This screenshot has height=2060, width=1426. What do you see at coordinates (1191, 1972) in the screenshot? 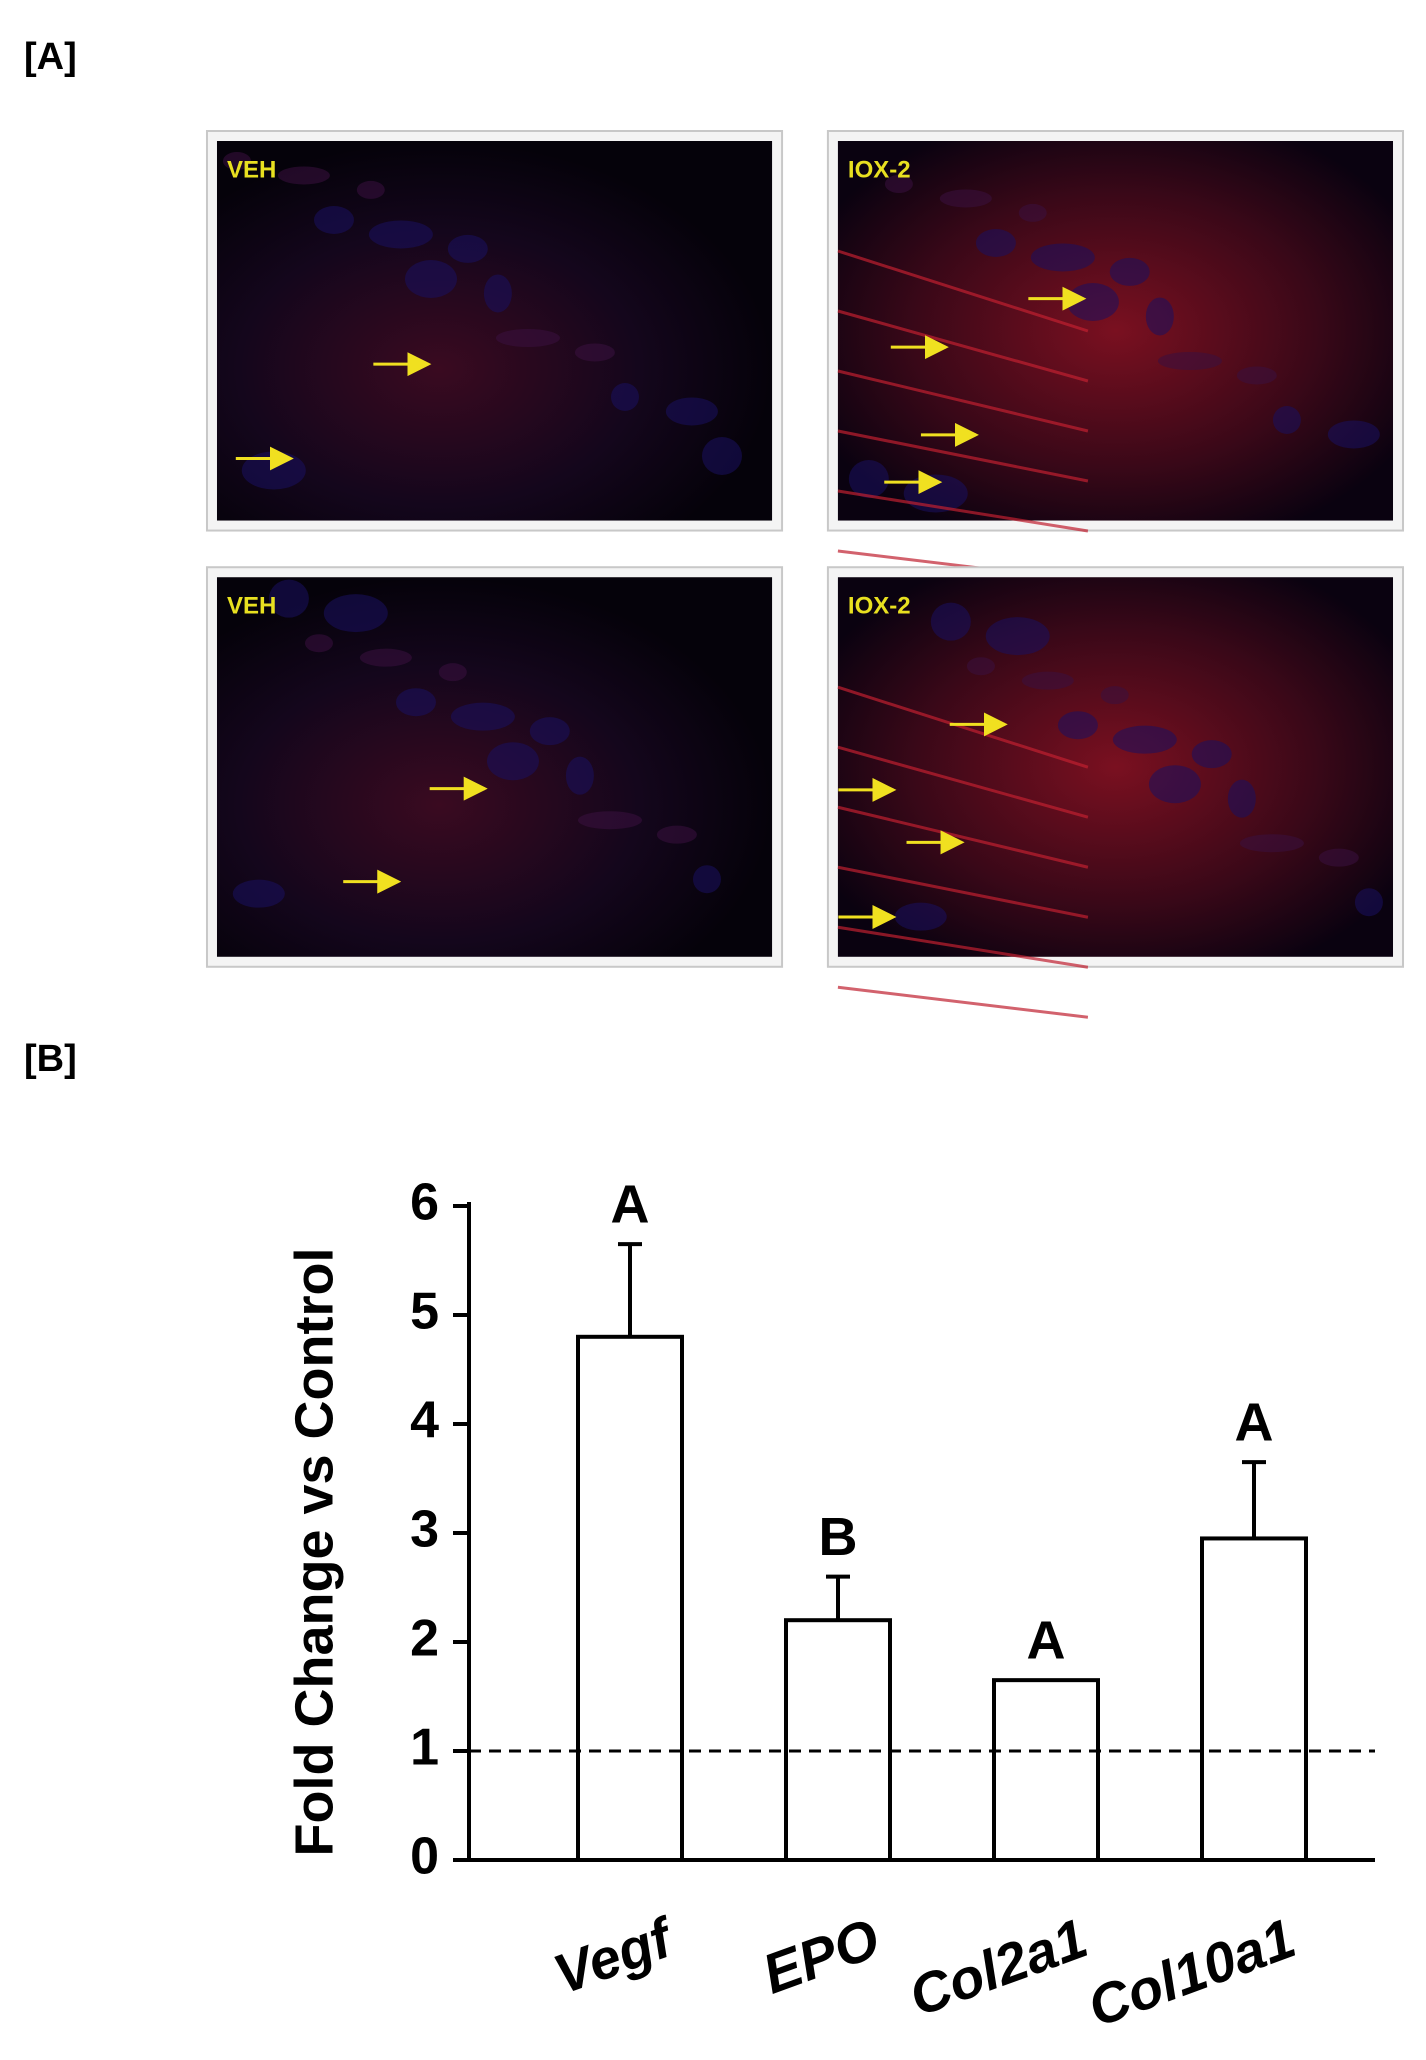
I see `x-tick-label: Col10a1` at bounding box center [1191, 1972].